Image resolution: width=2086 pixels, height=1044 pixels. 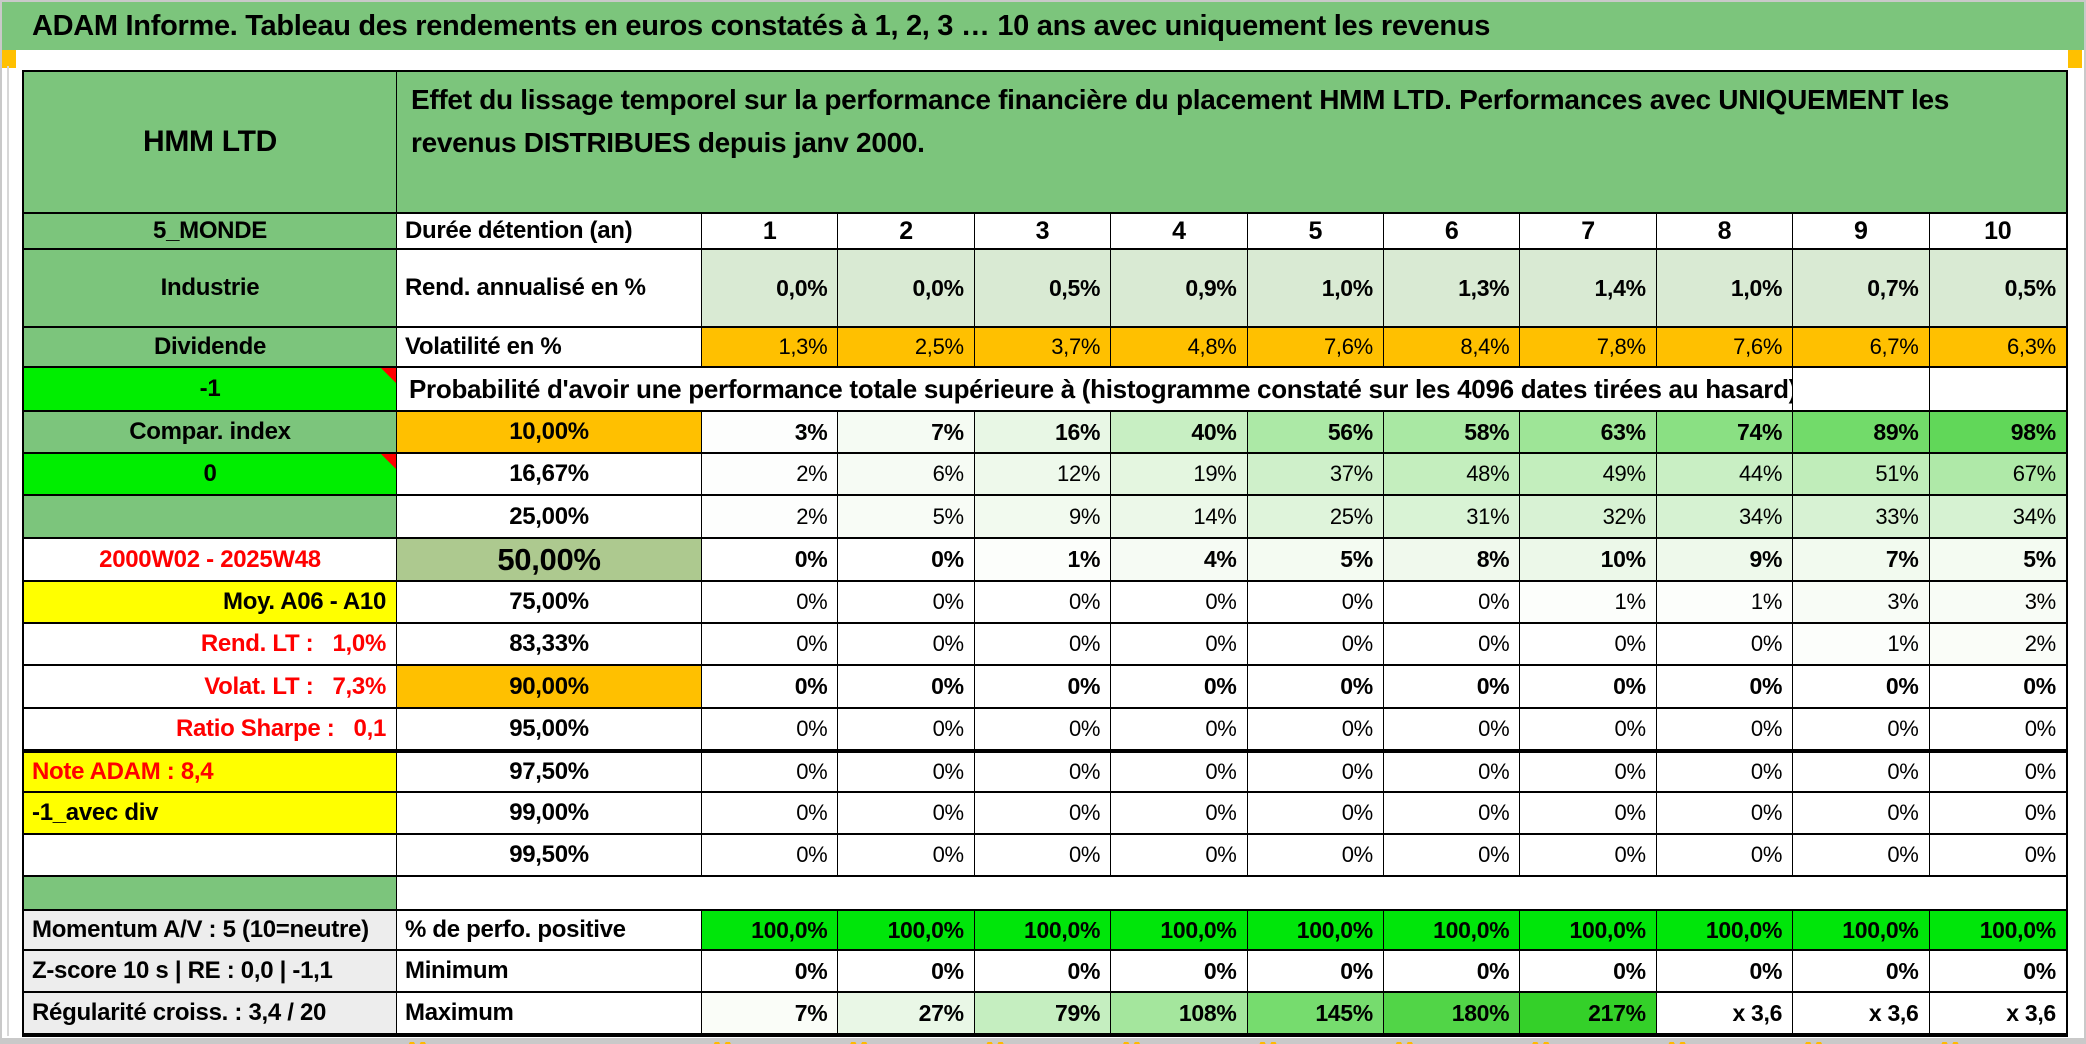 What do you see at coordinates (1043, 516) in the screenshot?
I see `cell-p25-y3: 9%` at bounding box center [1043, 516].